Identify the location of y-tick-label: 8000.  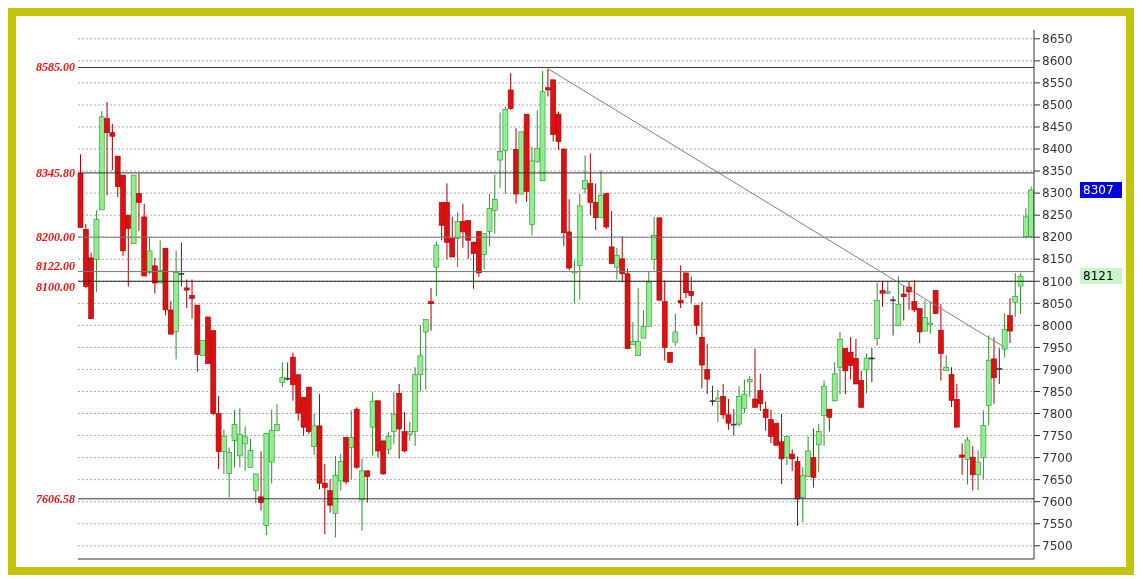
(1057, 325).